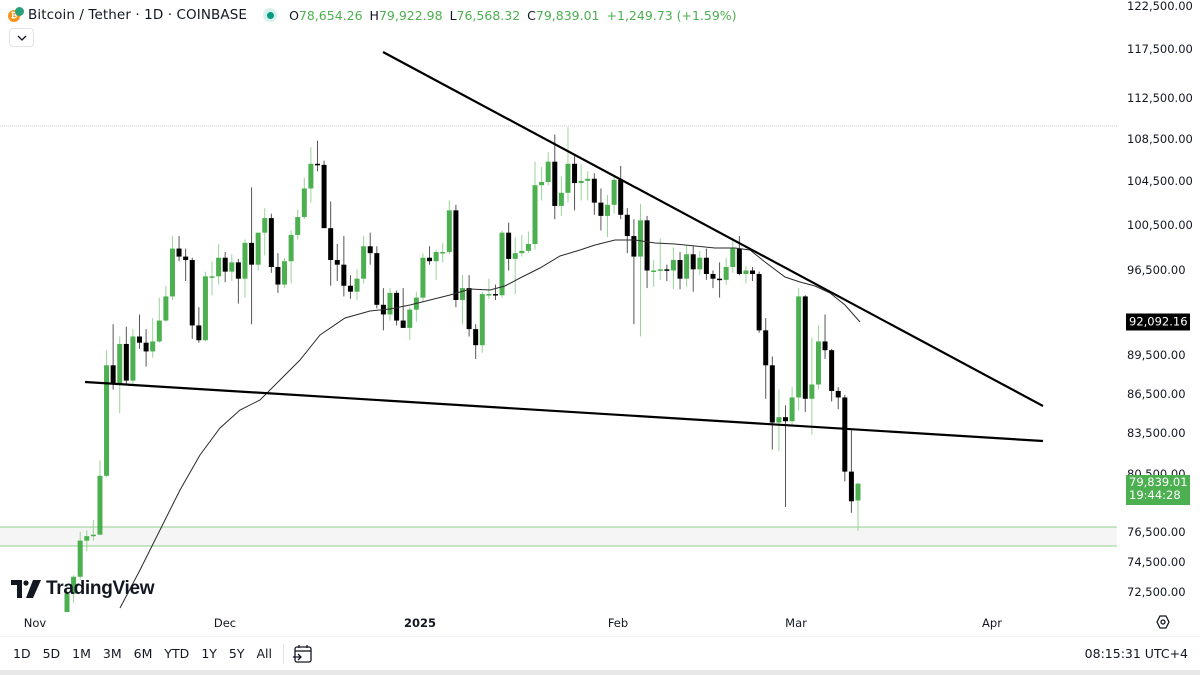 This screenshot has height=675, width=1200. What do you see at coordinates (1158, 322) in the screenshot?
I see `moving-average-price-tag: 92,092.16` at bounding box center [1158, 322].